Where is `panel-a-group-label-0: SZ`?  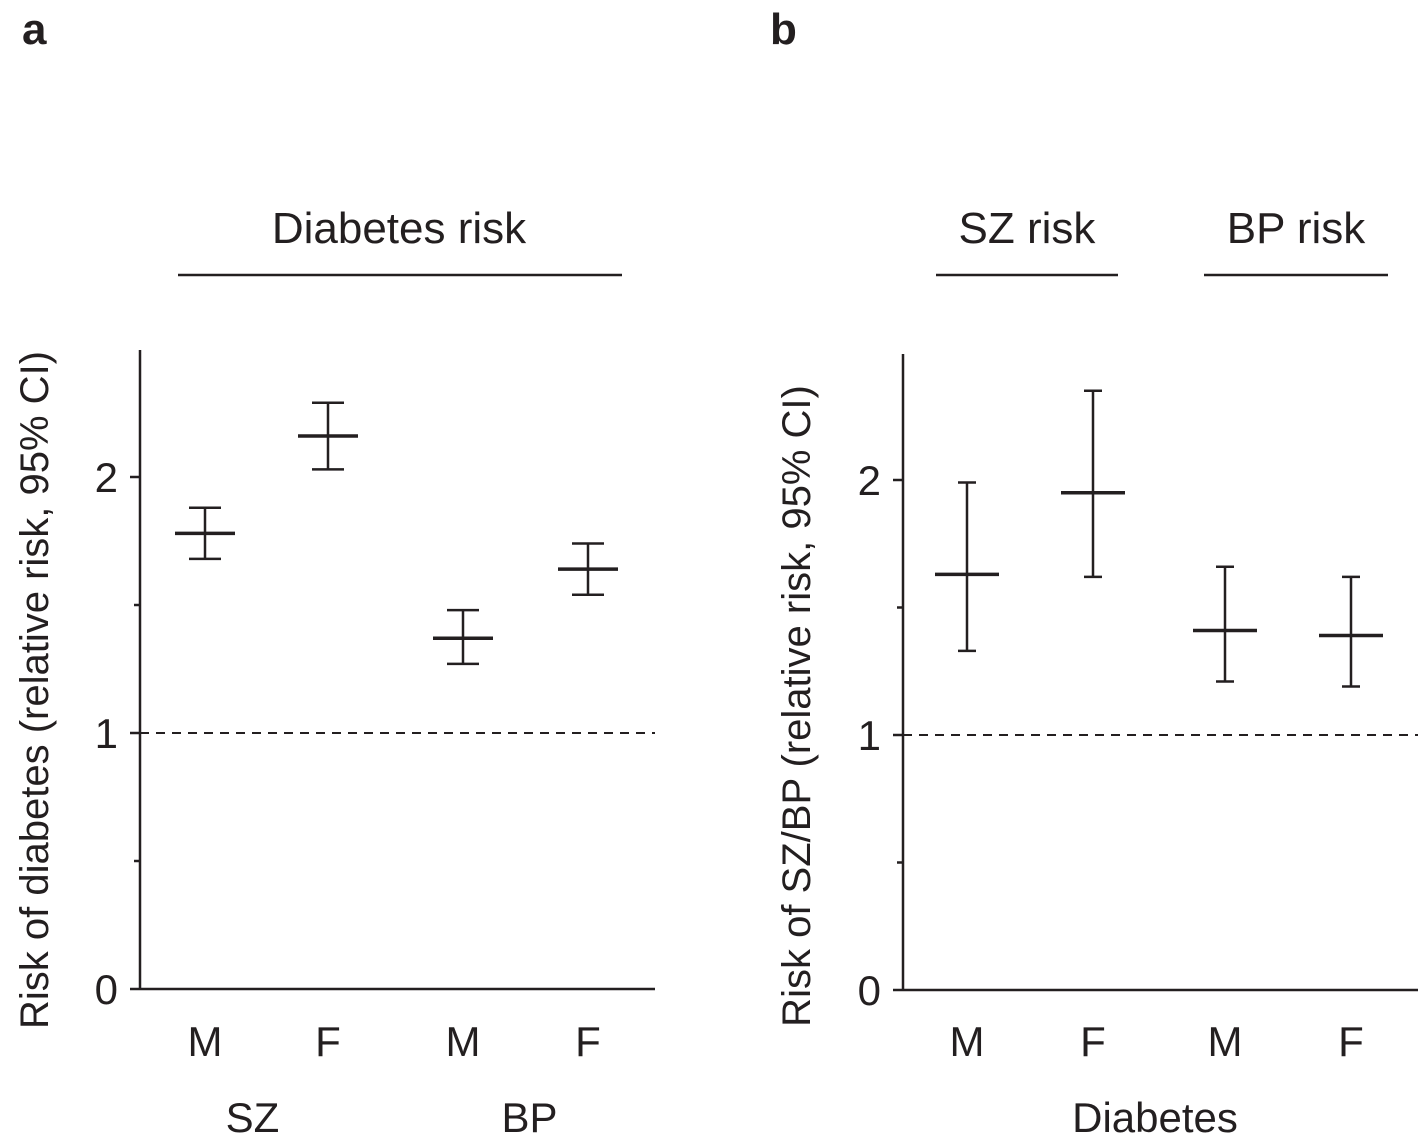 panel-a-group-label-0: SZ is located at coordinates (253, 1117).